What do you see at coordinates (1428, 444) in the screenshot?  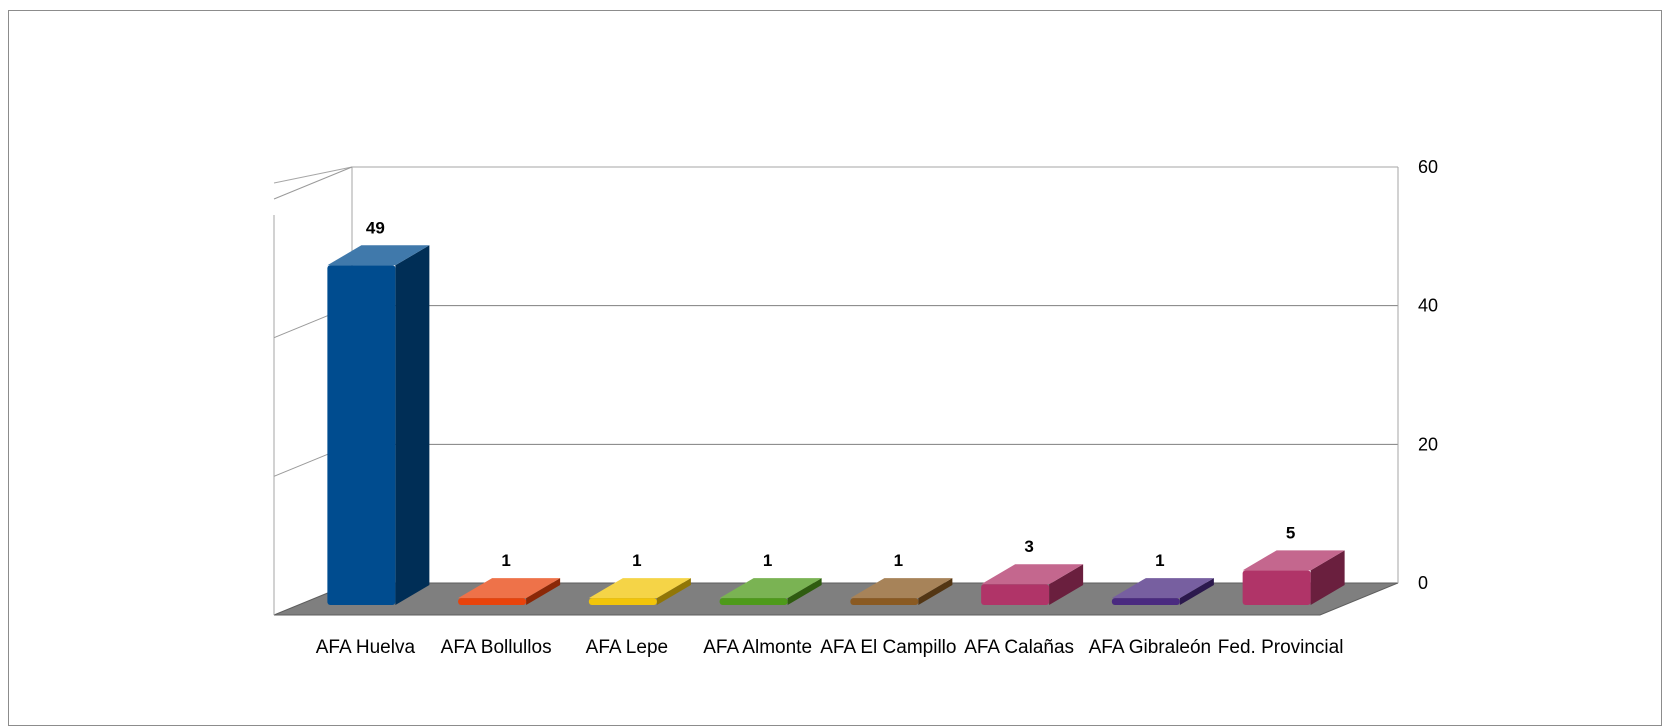 I see `y-tick-label: 20` at bounding box center [1428, 444].